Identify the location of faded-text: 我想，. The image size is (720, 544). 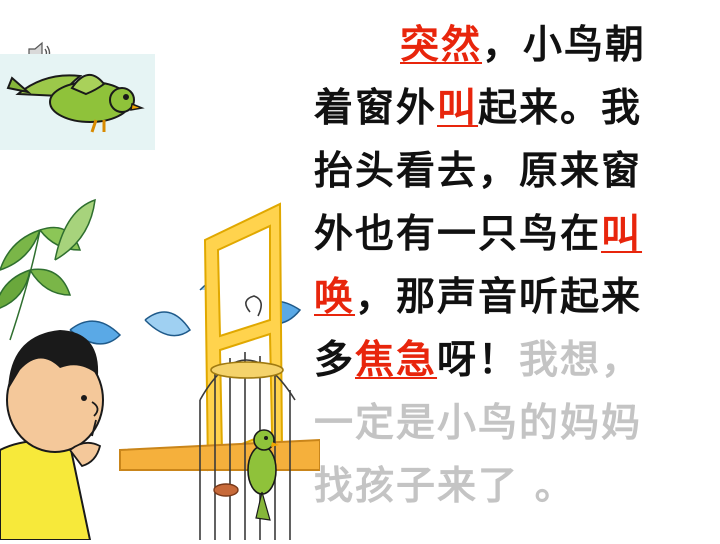
(581, 360).